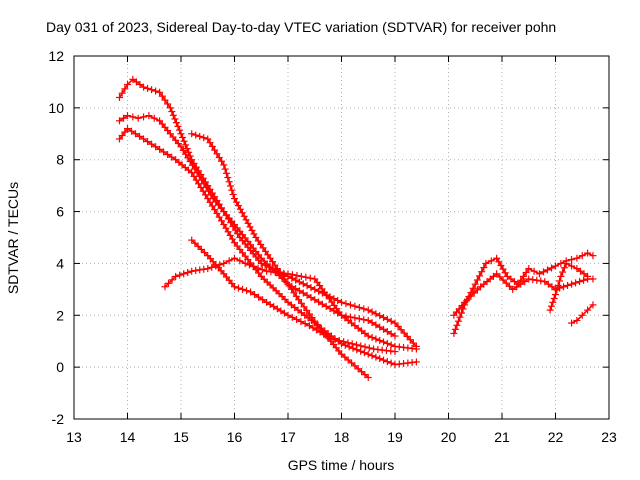 The width and height of the screenshot is (640, 480). I want to click on series-track-h, so click(523, 294).